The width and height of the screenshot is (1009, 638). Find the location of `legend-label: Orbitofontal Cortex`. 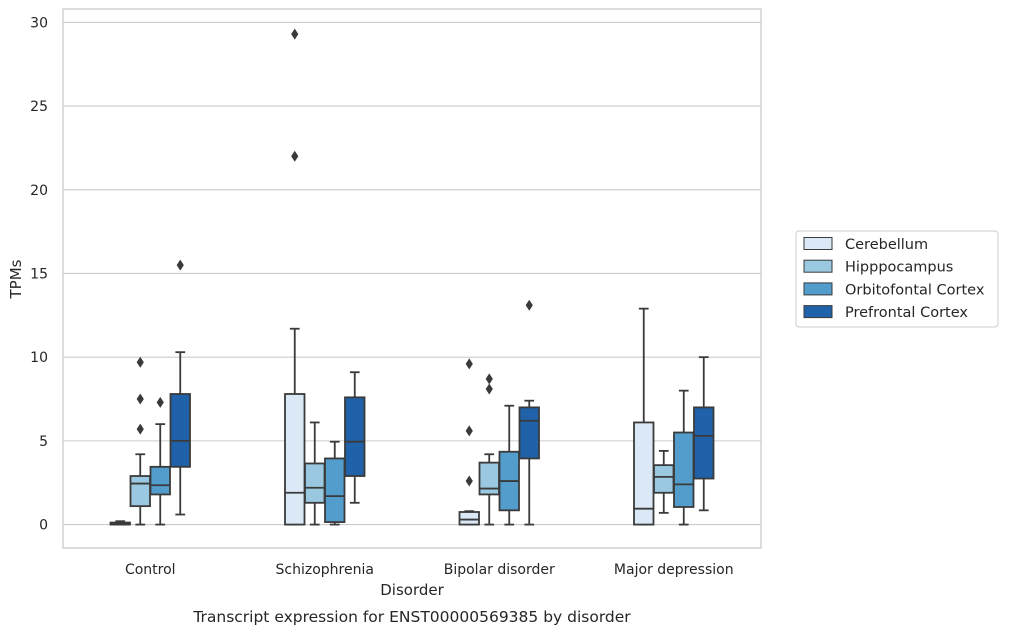

legend-label: Orbitofontal Cortex is located at coordinates (915, 290).